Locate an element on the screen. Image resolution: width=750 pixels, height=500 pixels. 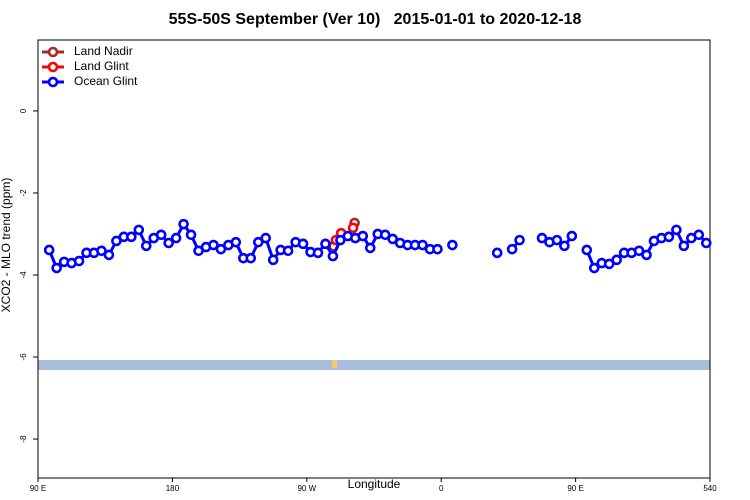
x-tick-label: 90 W is located at coordinates (306, 488).